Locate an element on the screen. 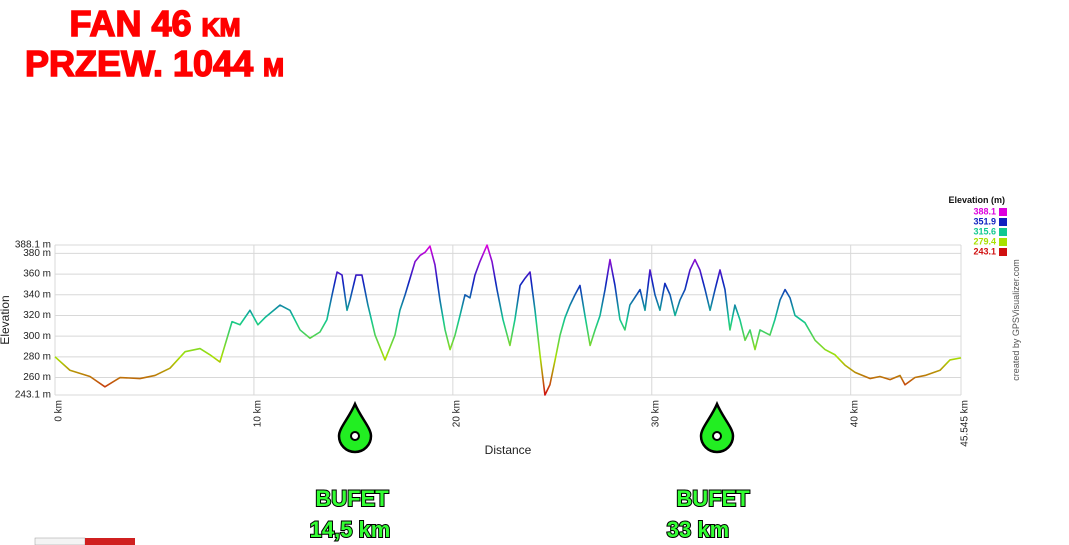  credit: created by GPSVisualizer.com is located at coordinates (1016, 319).